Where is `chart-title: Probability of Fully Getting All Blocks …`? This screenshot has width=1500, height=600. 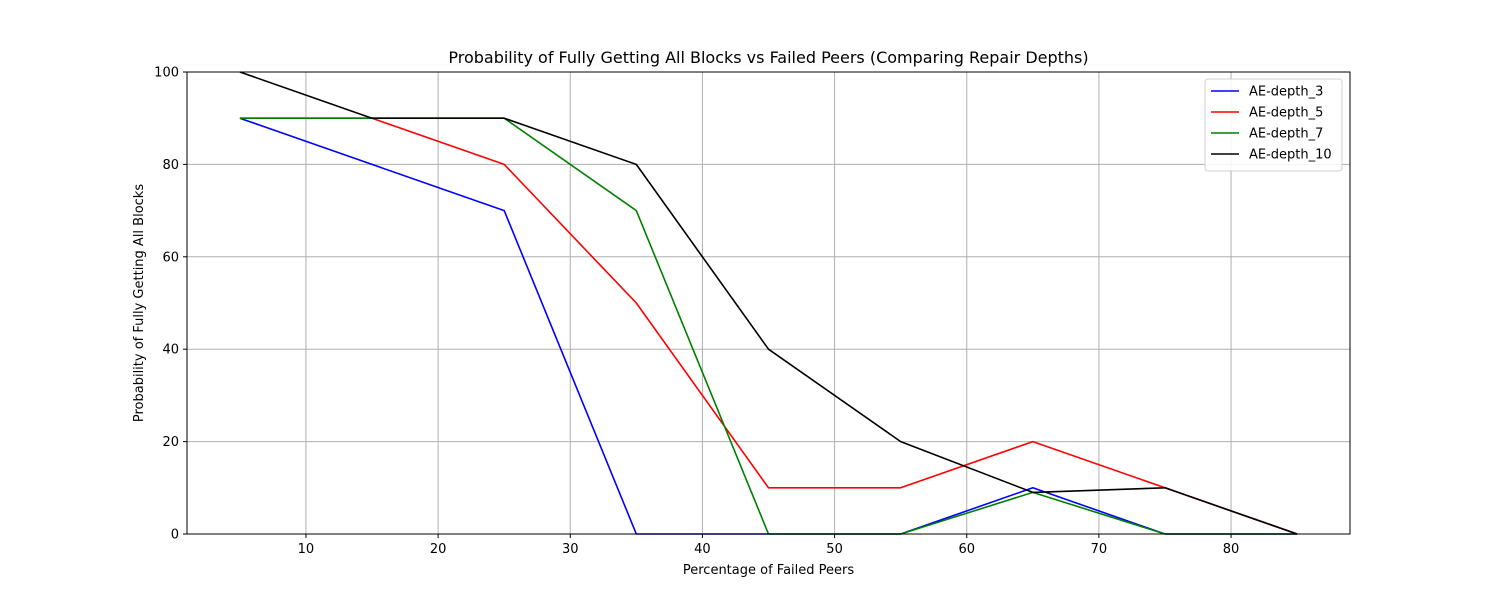 chart-title: Probability of Fully Getting All Blocks … is located at coordinates (768, 57).